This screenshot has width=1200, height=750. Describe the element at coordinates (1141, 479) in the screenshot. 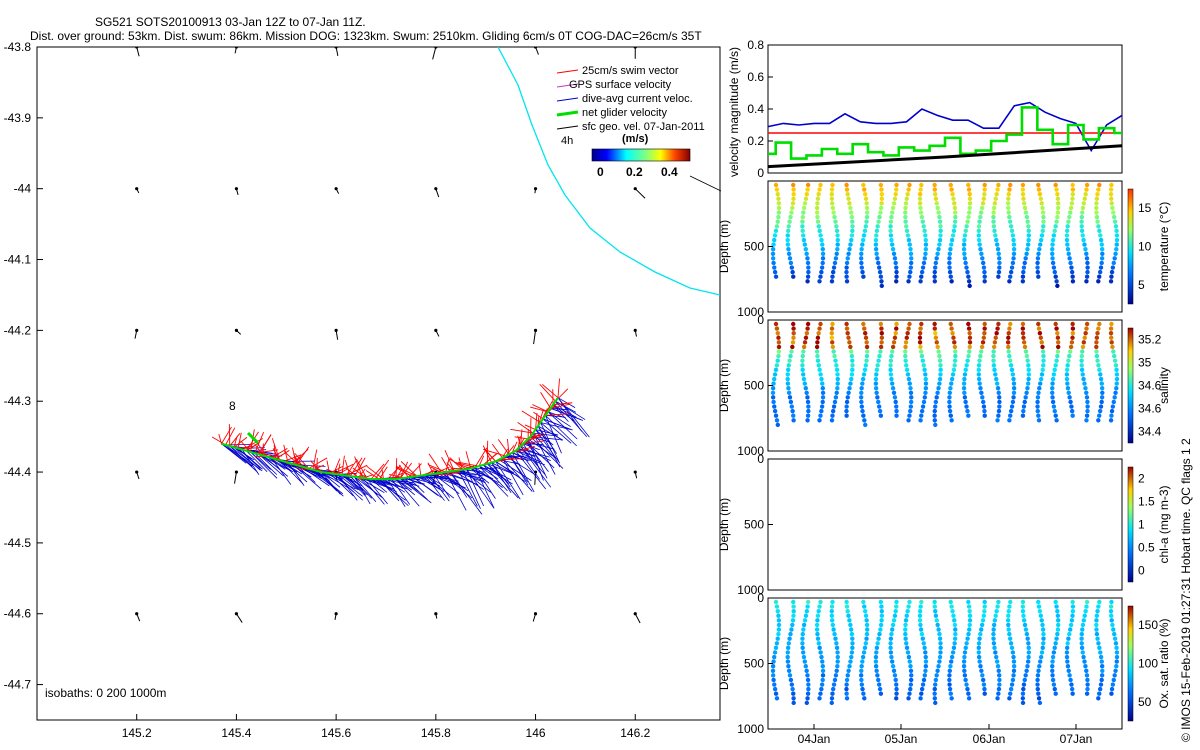

I see `chla-colorbar-tick: 2` at that location.